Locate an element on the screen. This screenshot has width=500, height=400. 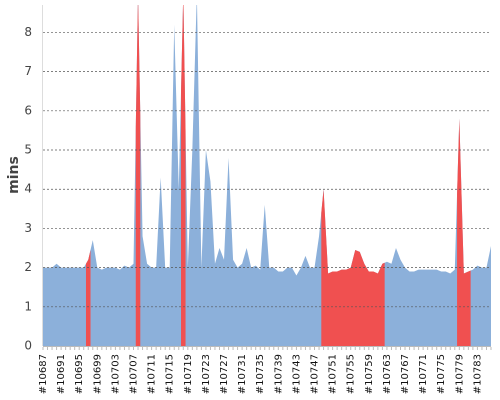
y-tick-label: 3 is located at coordinates (28, 228).